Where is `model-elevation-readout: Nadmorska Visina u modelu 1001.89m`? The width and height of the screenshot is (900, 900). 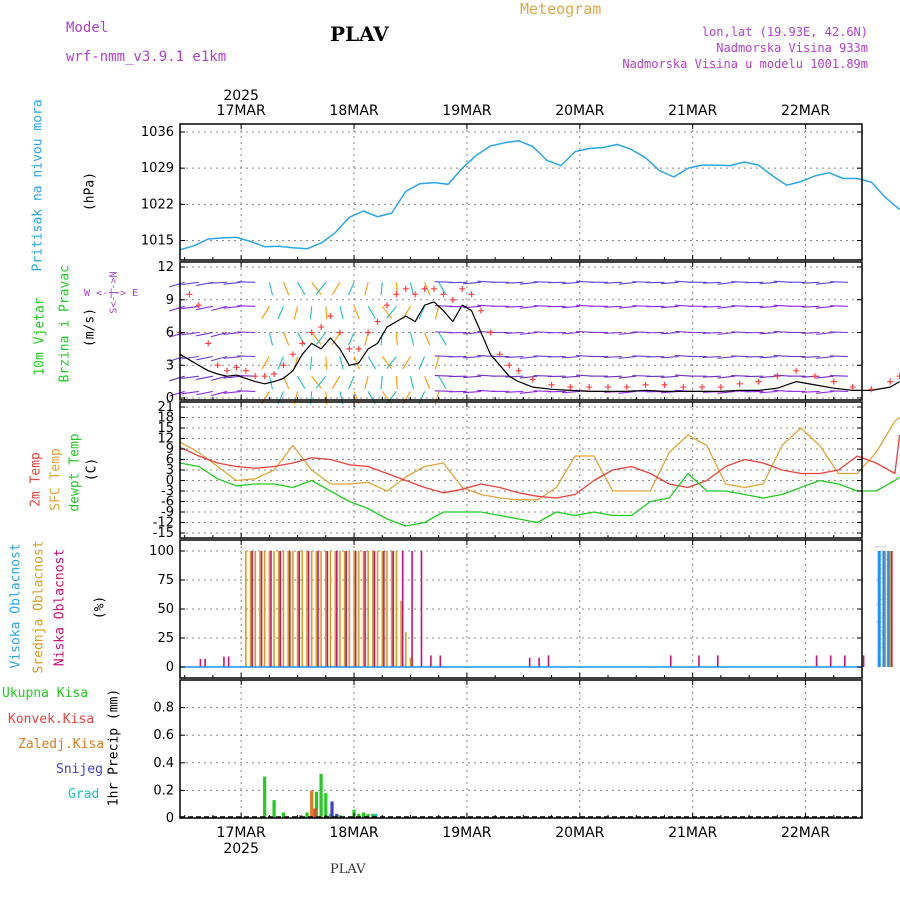 model-elevation-readout: Nadmorska Visina u modelu 1001.89m is located at coordinates (745, 64).